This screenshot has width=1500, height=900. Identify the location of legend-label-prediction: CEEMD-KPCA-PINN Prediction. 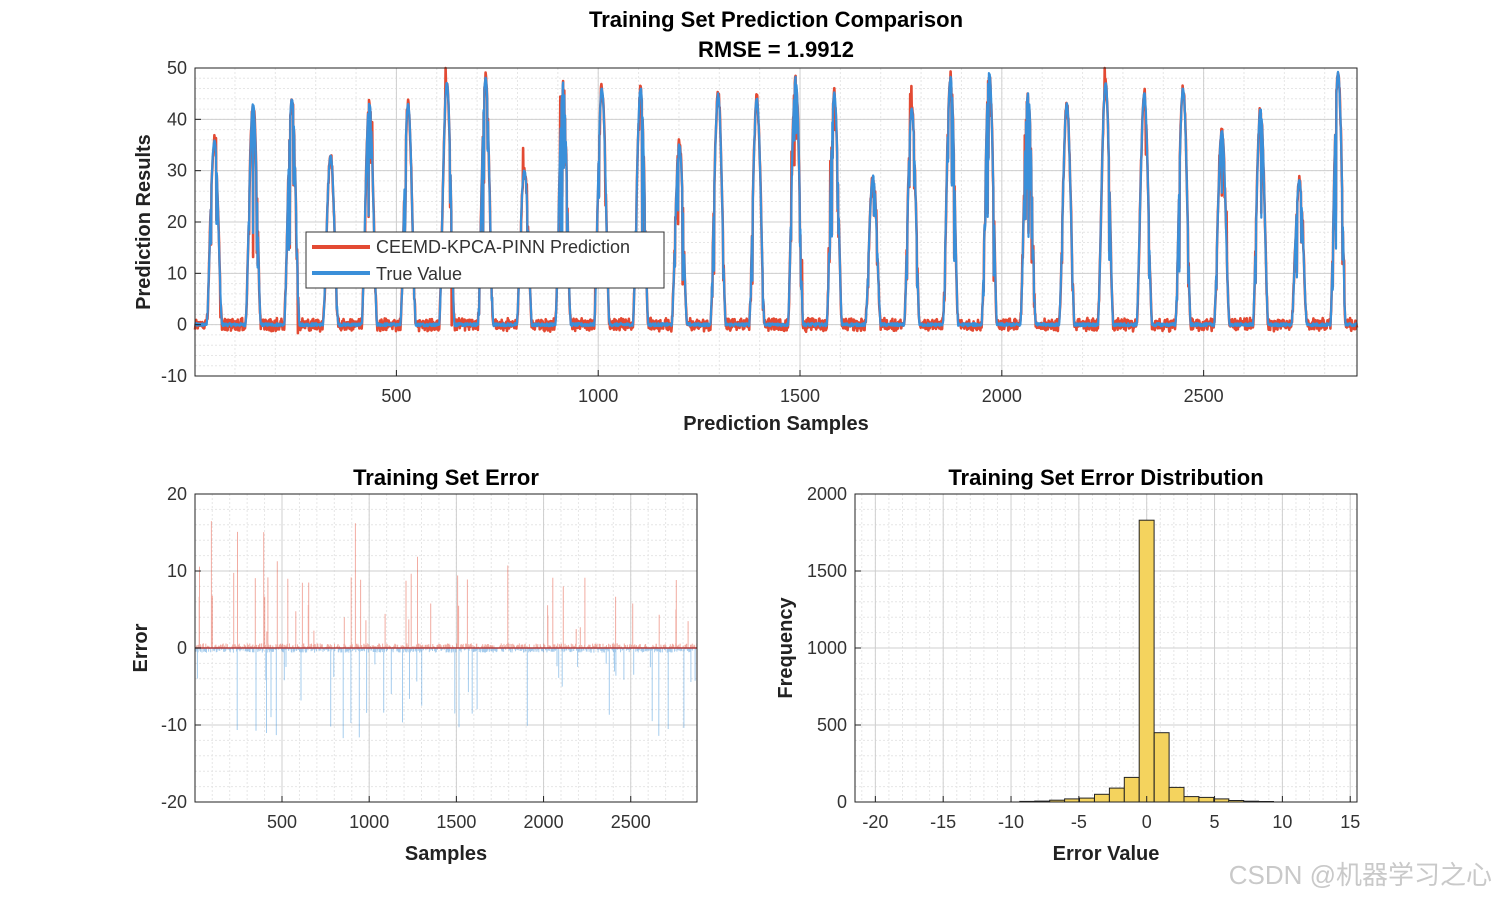
(503, 247).